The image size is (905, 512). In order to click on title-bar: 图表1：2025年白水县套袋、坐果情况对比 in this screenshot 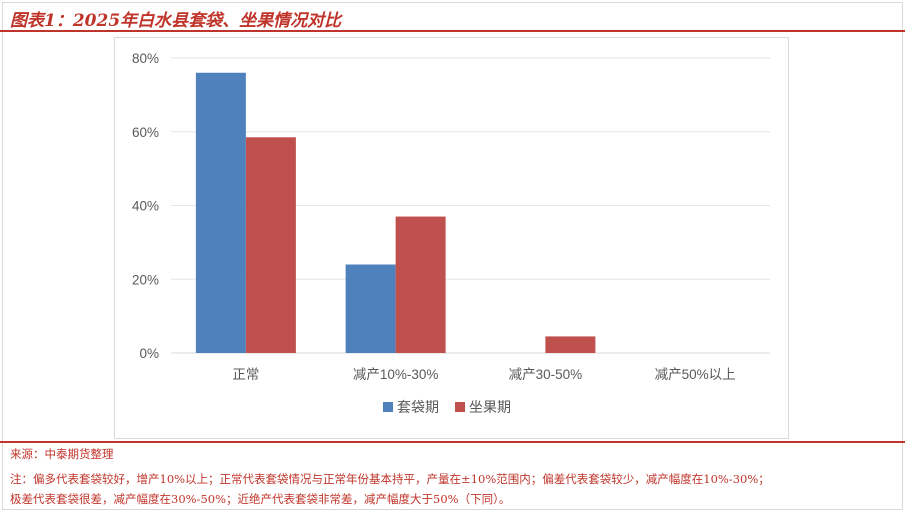, I will do `click(452, 17)`.